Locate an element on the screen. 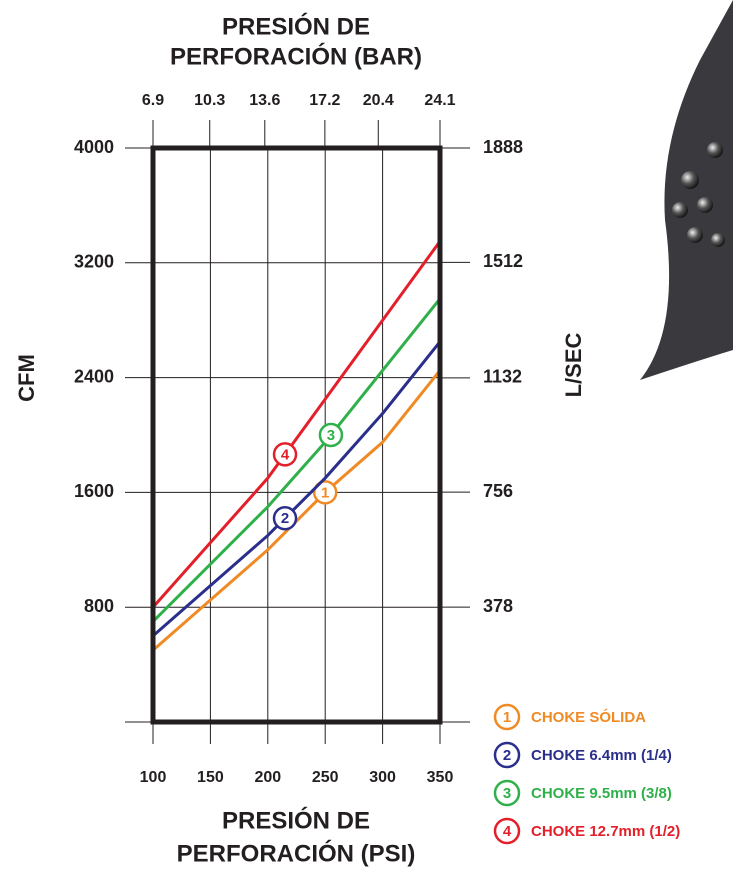 Image resolution: width=733 pixels, height=869 pixels. x-tick-label: 200 is located at coordinates (267, 777).